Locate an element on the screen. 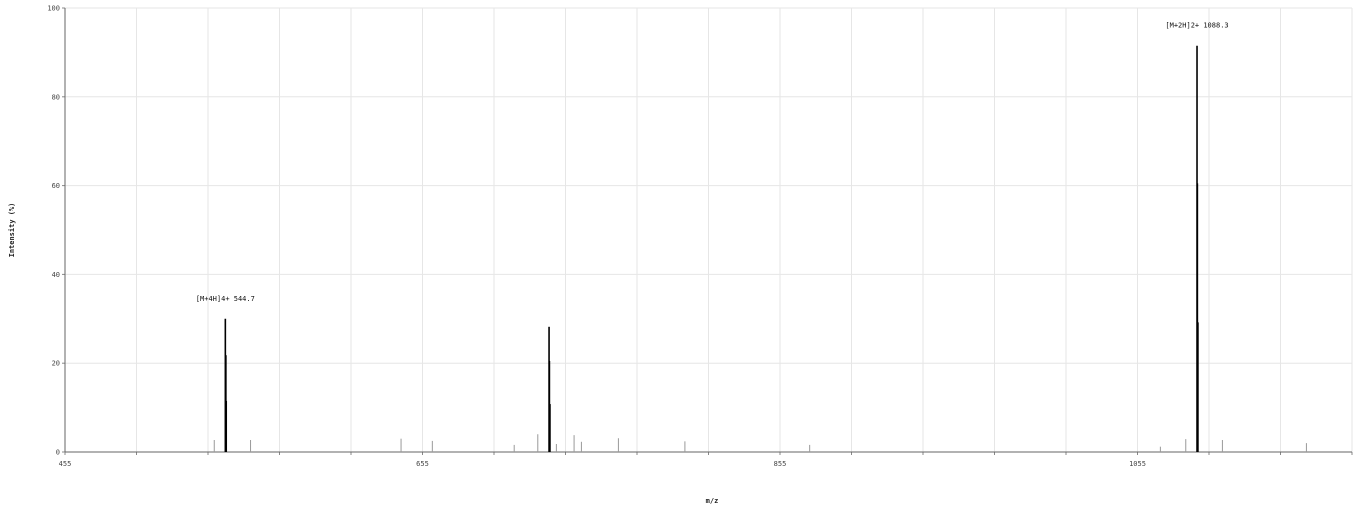 Image resolution: width=1368 pixels, height=506 pixels. y-tick-label: 20 is located at coordinates (56, 364).